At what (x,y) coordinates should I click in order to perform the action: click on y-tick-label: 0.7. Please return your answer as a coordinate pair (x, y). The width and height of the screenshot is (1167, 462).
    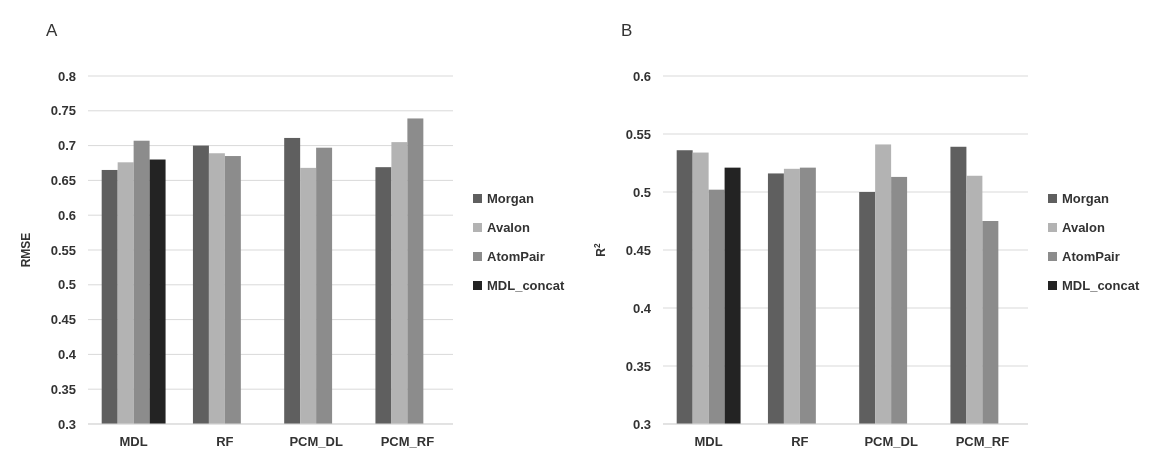
    Looking at the image, I should click on (66, 146).